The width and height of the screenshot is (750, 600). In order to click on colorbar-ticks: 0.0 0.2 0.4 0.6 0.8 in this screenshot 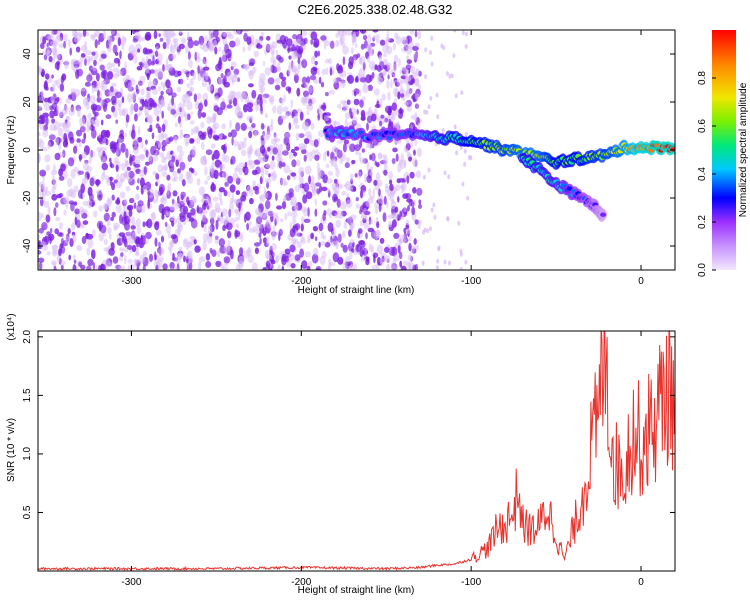, I will do `click(706, 174)`.